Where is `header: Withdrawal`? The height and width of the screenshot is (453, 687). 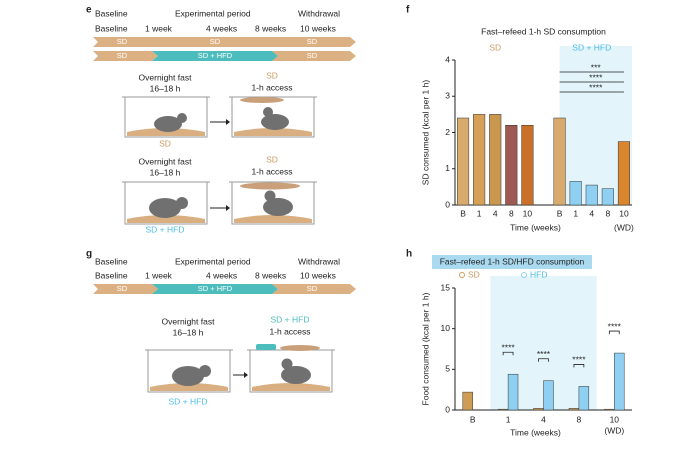
header: Withdrawal is located at coordinates (319, 261).